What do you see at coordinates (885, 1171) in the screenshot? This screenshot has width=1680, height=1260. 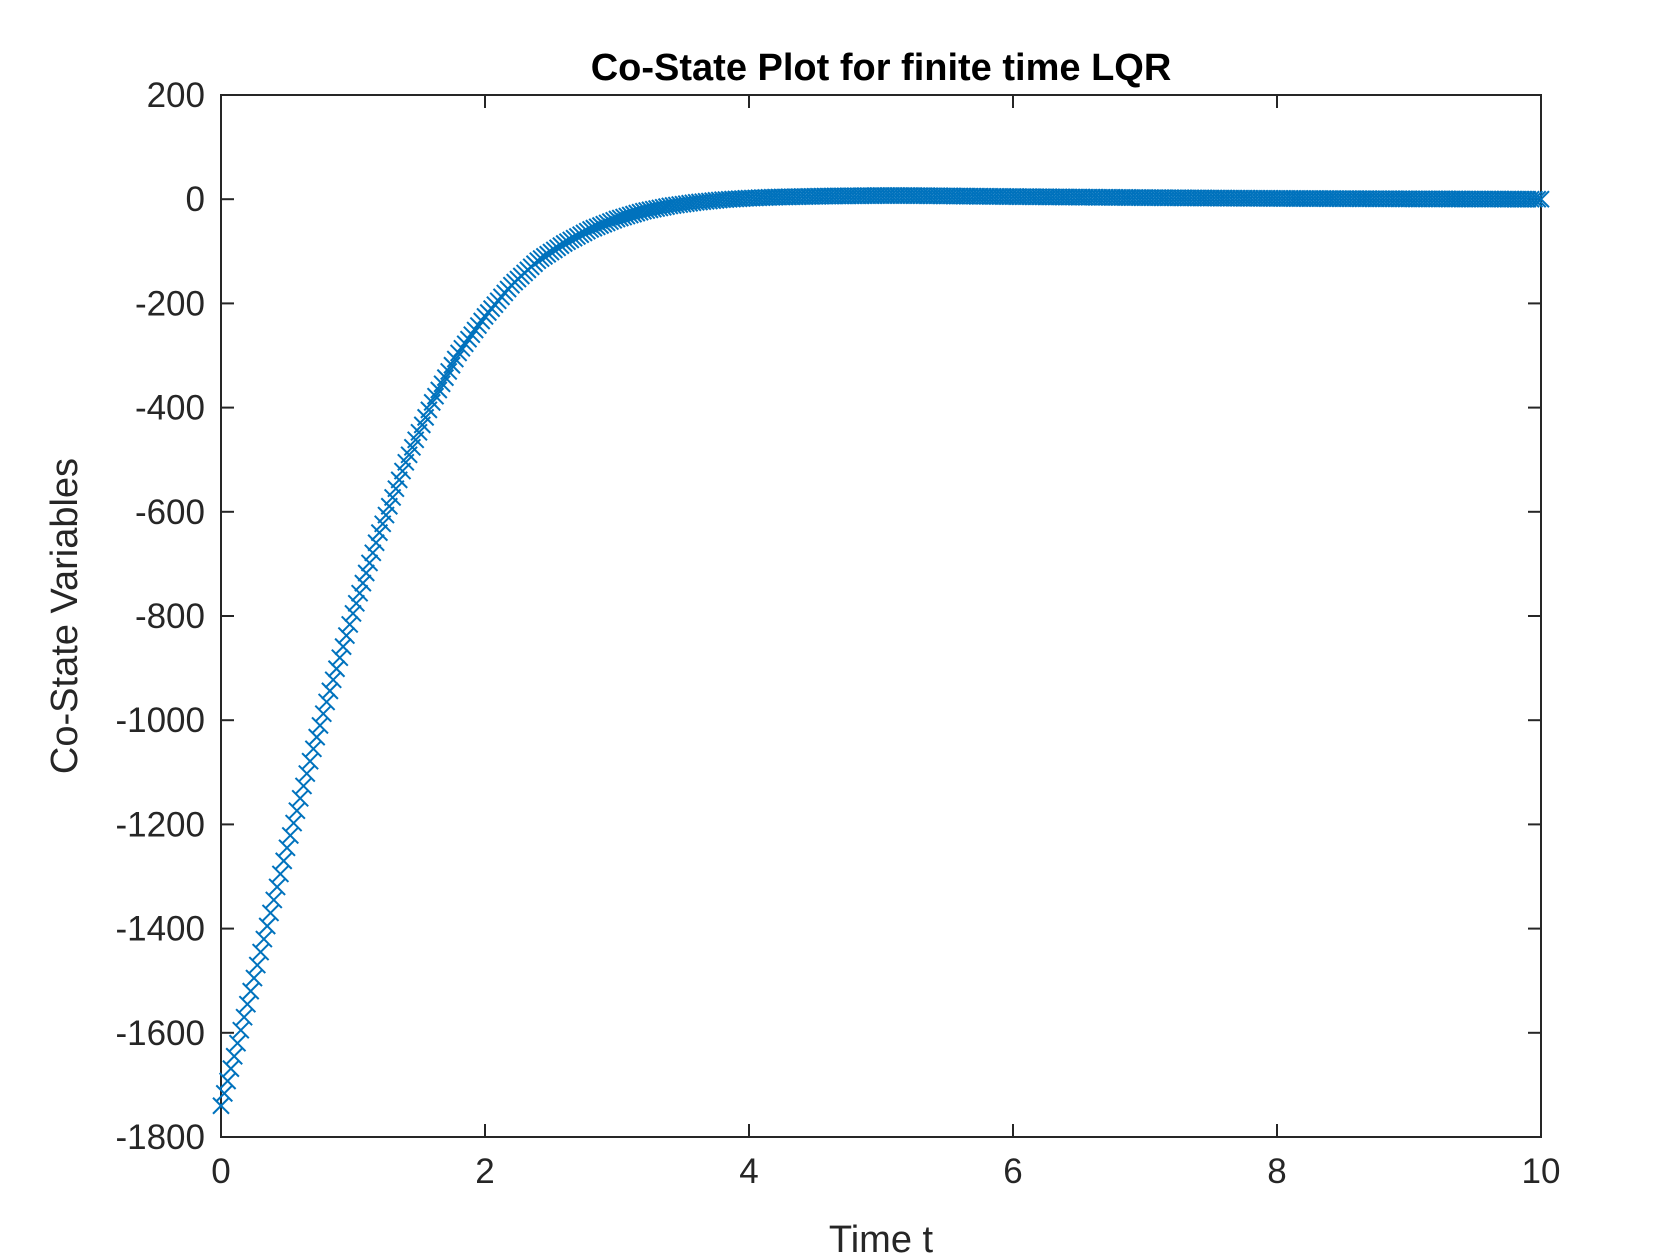 I see `x-tick-labels: 0 2 4 6 8 10` at bounding box center [885, 1171].